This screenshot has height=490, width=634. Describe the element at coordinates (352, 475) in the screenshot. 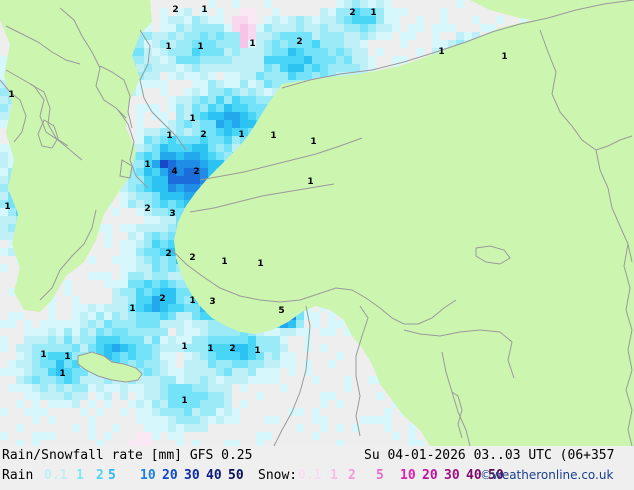

I see `snow-scale-step: 2` at that location.